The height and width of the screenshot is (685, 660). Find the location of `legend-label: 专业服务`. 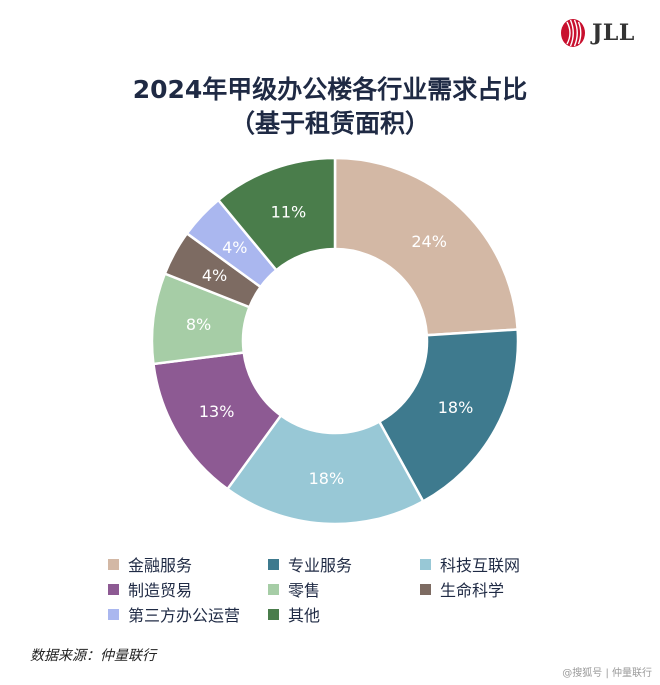

legend-label: 专业服务 is located at coordinates (320, 565).